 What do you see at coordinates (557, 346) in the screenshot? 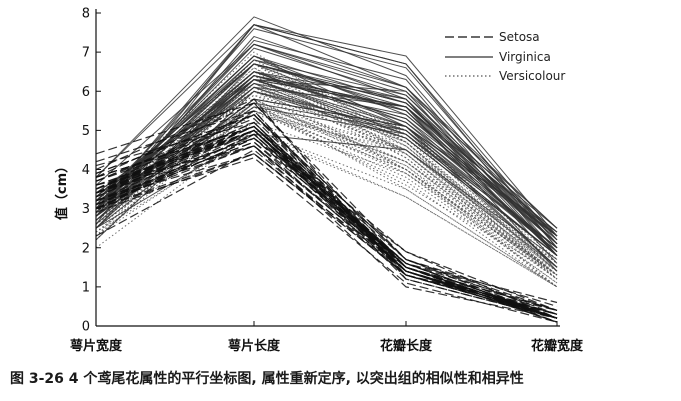
I see `x-tick-label-3: 花瓣宽度` at bounding box center [557, 346].